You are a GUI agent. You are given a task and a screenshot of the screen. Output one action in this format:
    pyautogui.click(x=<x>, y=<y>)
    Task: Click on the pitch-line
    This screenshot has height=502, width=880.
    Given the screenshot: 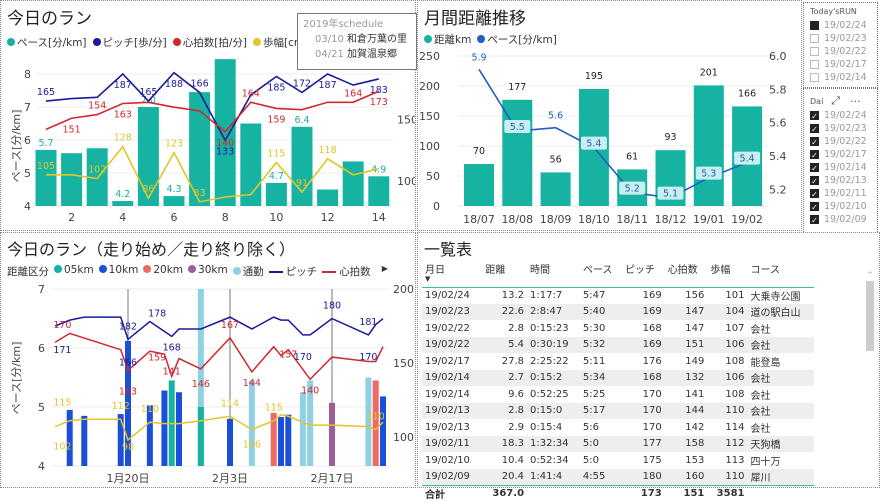 What is the action you would take?
    pyautogui.click(x=219, y=328)
    